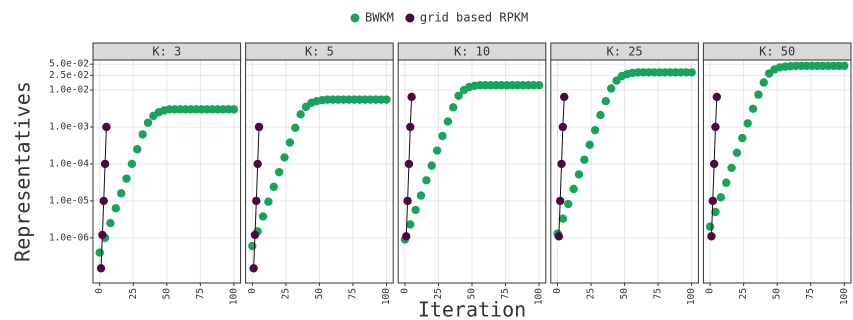 This screenshot has width=853, height=320. What do you see at coordinates (69, 237) in the screenshot?
I see `y-tick-label: 1.0e-06` at bounding box center [69, 237].